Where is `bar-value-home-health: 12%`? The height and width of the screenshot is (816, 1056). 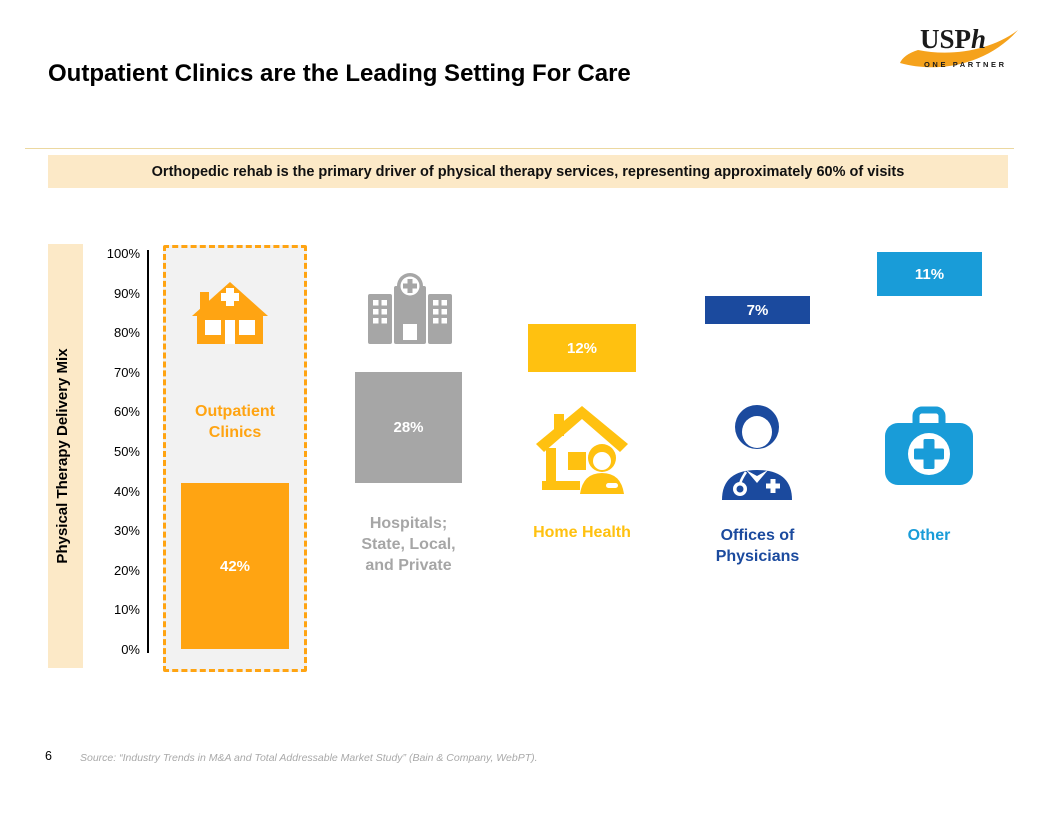 bar-value-home-health: 12% is located at coordinates (582, 348).